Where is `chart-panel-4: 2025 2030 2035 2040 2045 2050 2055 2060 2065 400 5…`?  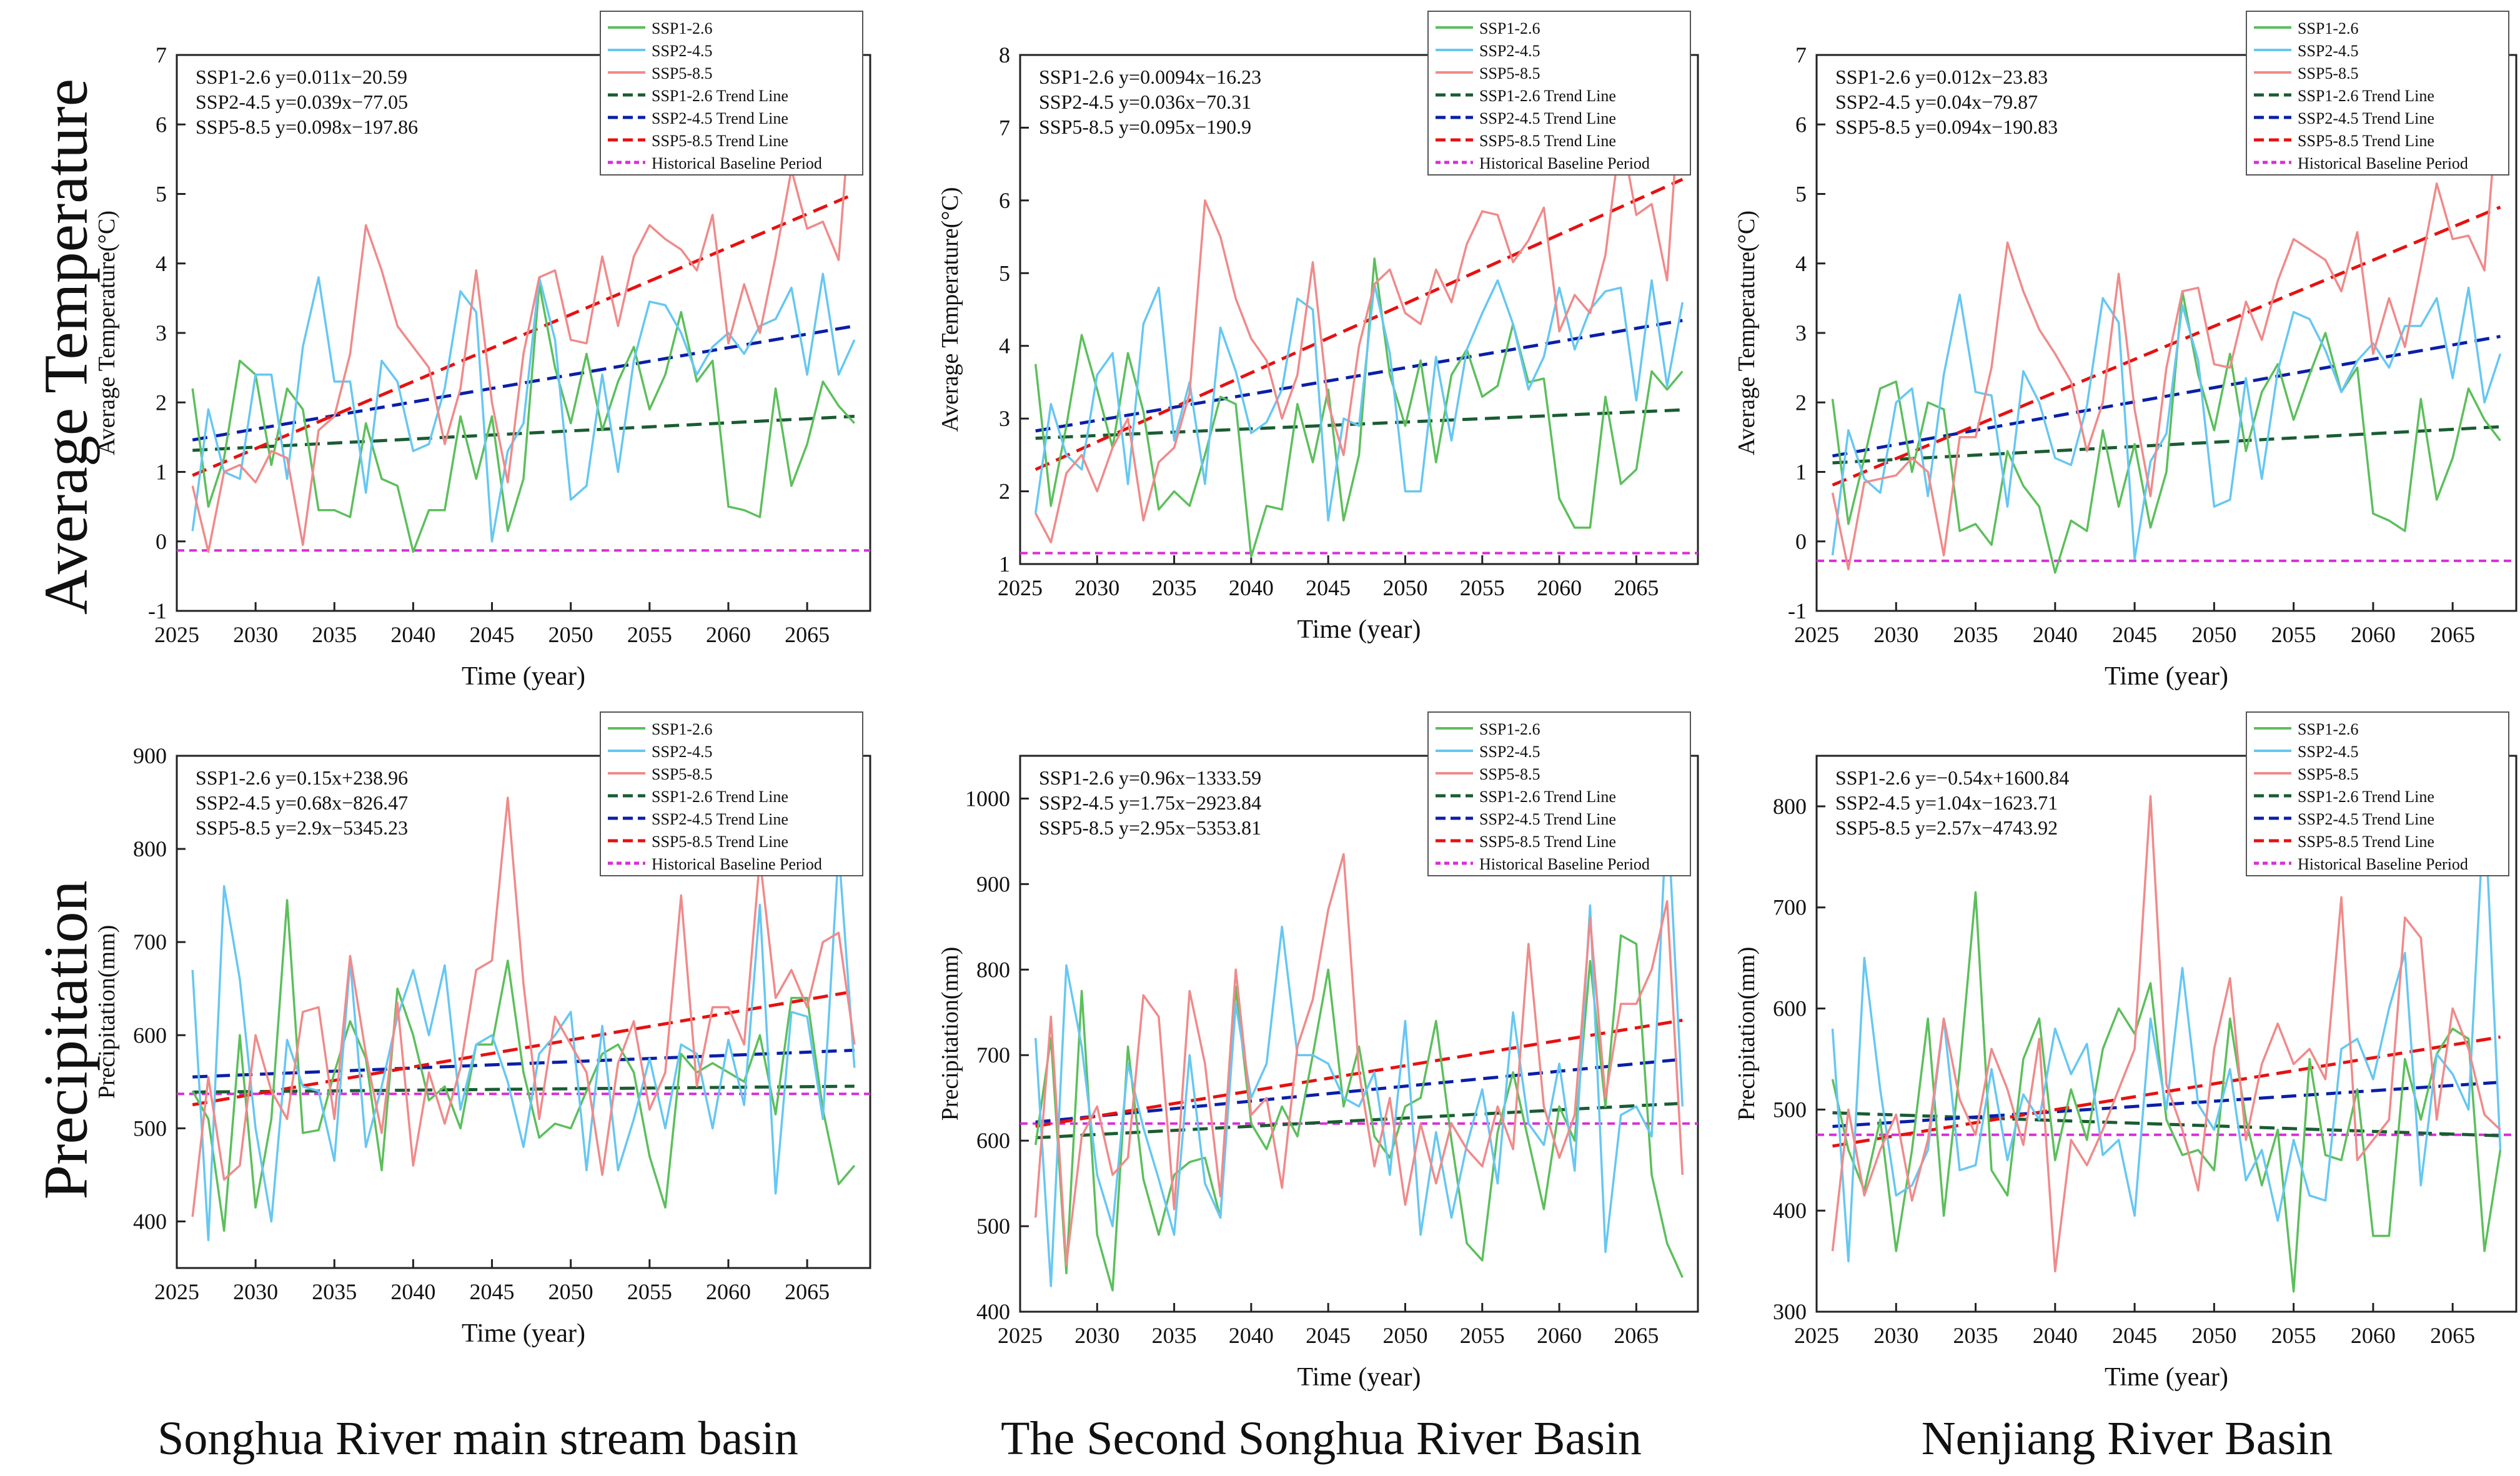 chart-panel-4: 2025 2030 2035 2040 2045 2050 2055 2060 2065 400 5… is located at coordinates (1318, 1051).